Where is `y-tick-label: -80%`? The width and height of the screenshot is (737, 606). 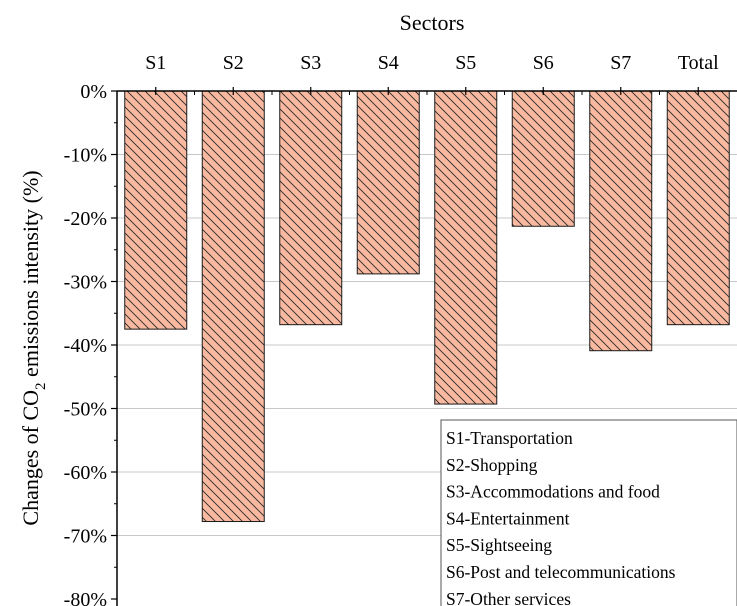 y-tick-label: -80% is located at coordinates (85, 597).